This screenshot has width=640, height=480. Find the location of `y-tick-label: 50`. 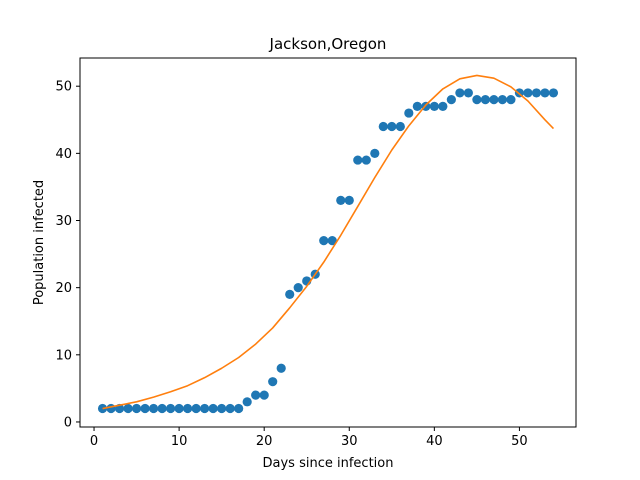

y-tick-label: 50 is located at coordinates (63, 87).